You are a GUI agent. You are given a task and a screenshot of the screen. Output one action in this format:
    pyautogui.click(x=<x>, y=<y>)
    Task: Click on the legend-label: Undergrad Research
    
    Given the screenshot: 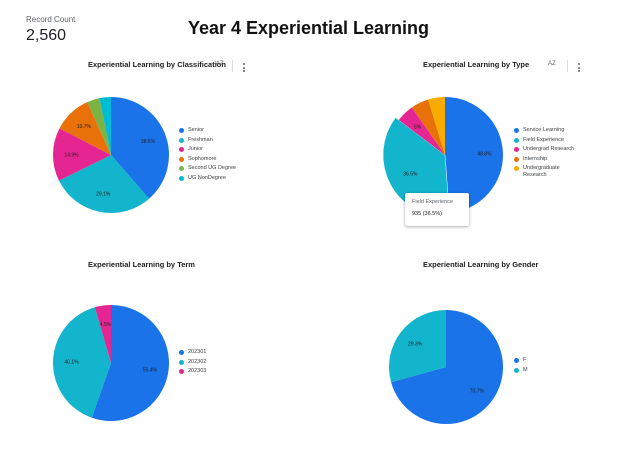 What is the action you would take?
    pyautogui.click(x=549, y=149)
    